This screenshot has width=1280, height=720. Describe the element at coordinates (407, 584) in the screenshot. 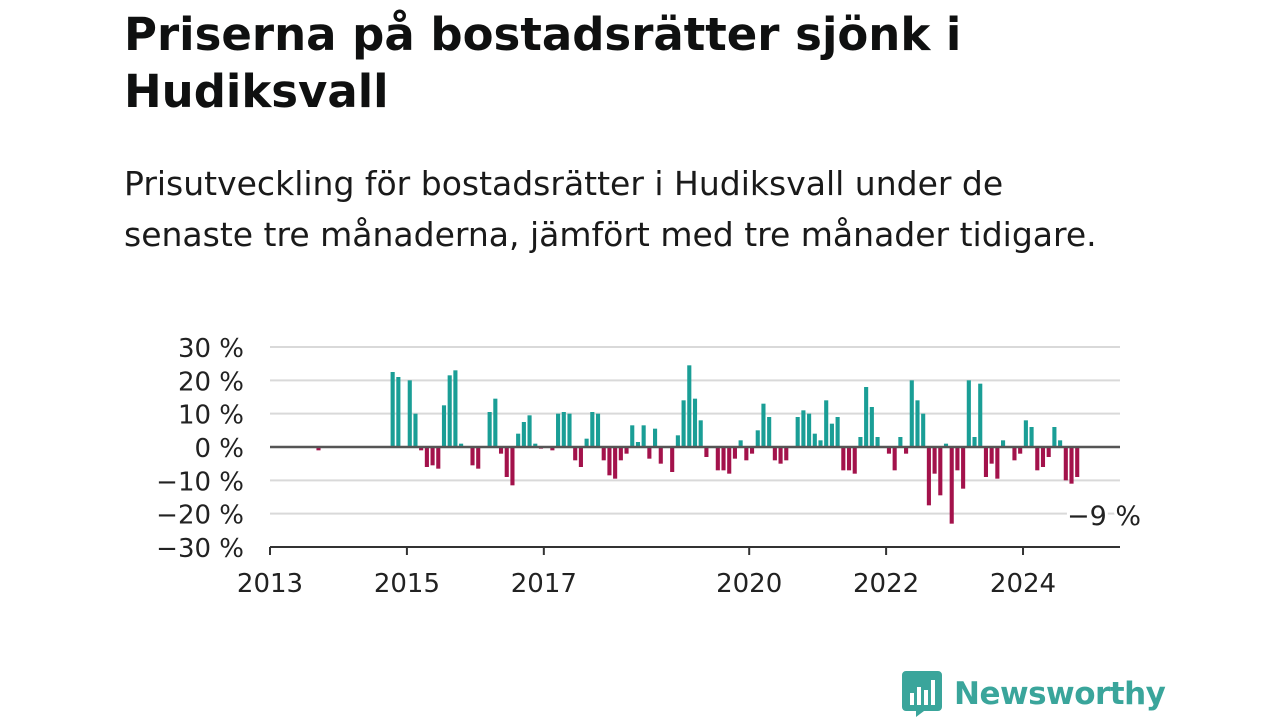

I see `x-tick-label: 2015` at that location.